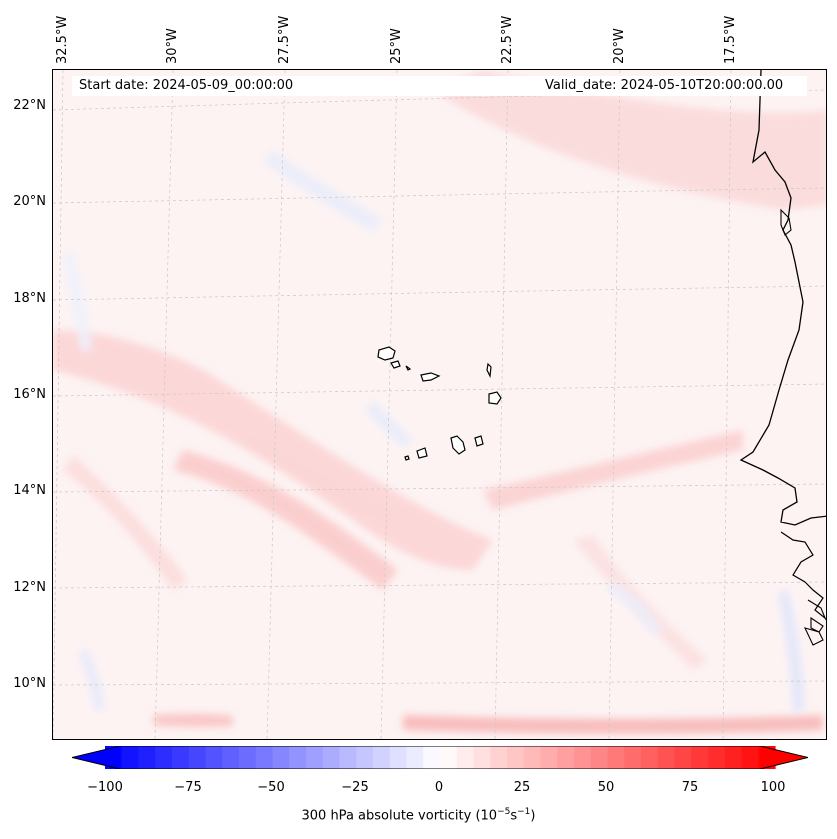 The width and height of the screenshot is (837, 839). I want to click on lat-label-14n: 14°N, so click(29, 490).